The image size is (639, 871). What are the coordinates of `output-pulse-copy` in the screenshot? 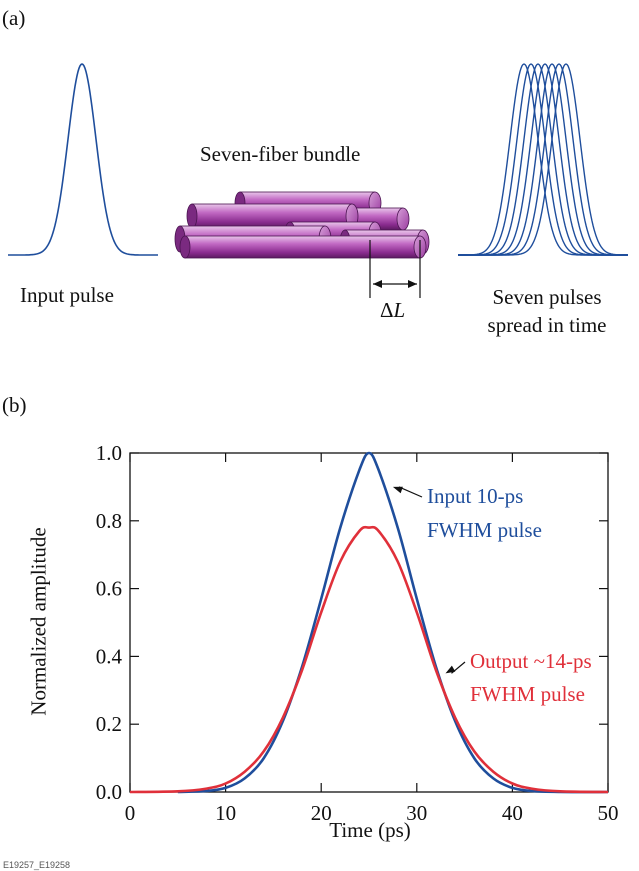 It's located at (543, 159).